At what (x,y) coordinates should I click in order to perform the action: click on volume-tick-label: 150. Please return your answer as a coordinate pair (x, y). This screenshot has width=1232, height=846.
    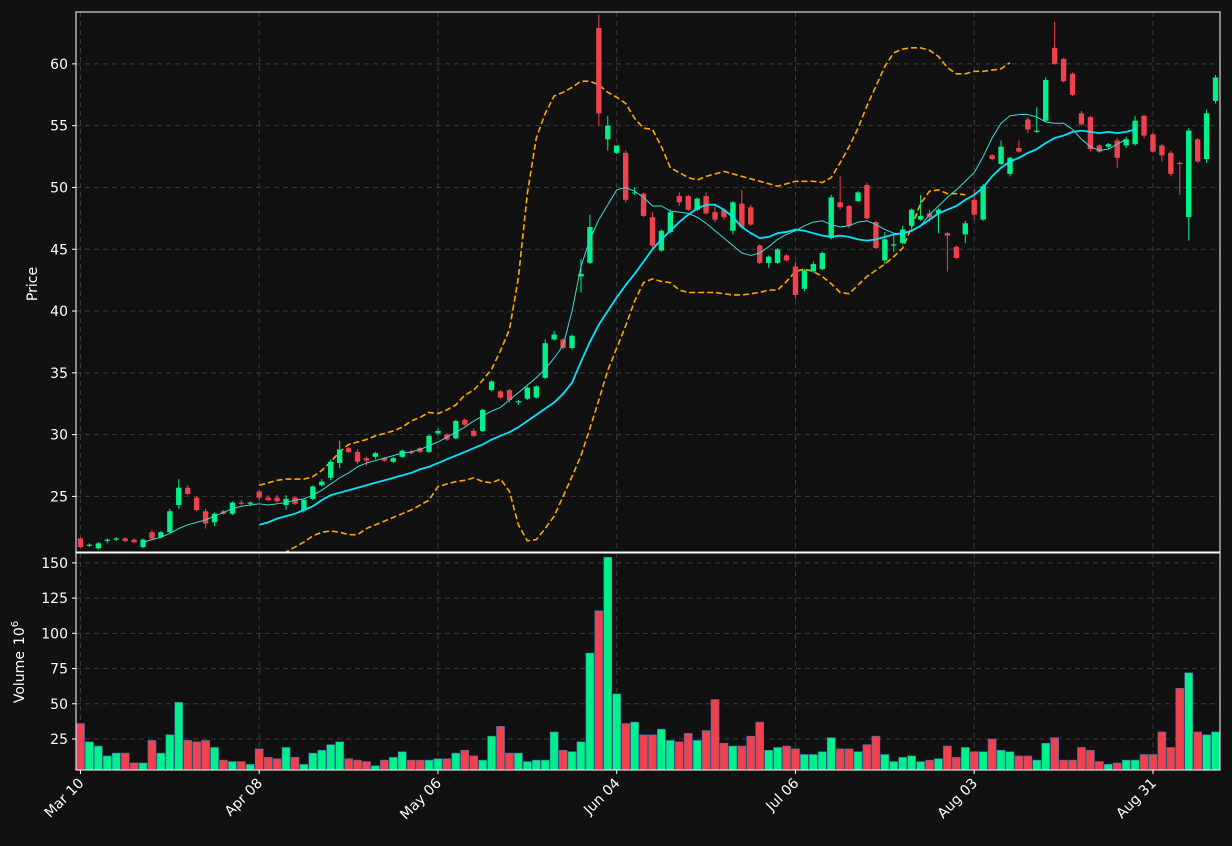
    Looking at the image, I should click on (54, 564).